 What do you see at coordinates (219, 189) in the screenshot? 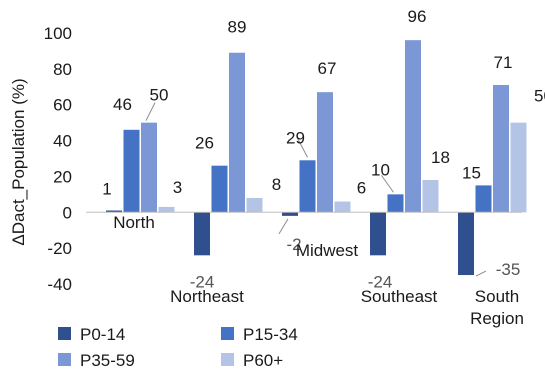
I see `bar-p1534-northeast` at bounding box center [219, 189].